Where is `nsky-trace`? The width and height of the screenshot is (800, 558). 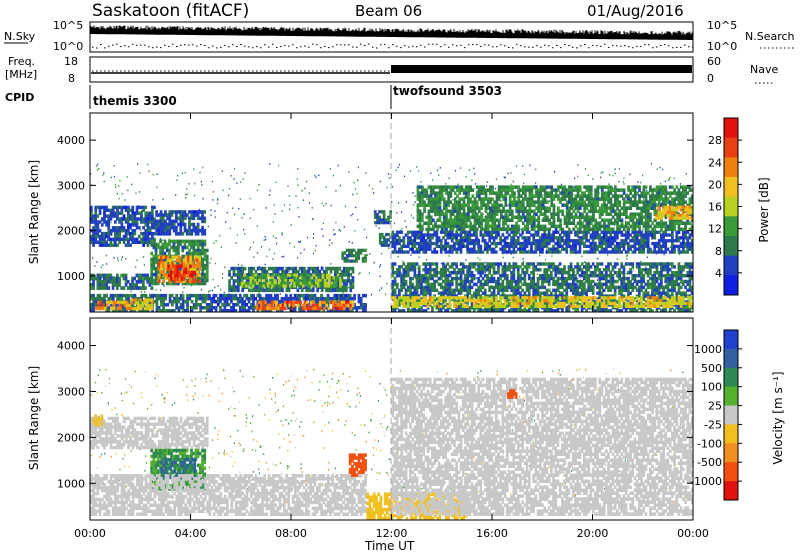
nsky-trace is located at coordinates (392, 36).